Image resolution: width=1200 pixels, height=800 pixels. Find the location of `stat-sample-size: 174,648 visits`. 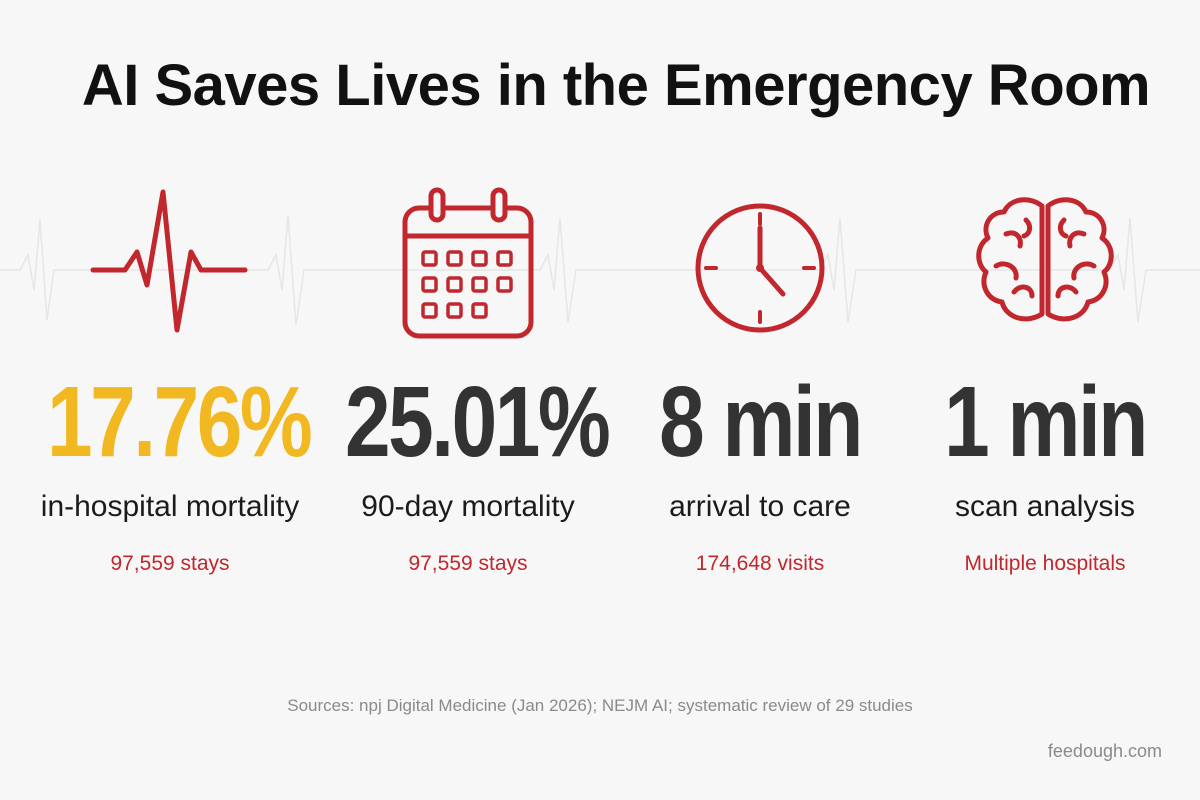

stat-sample-size: 174,648 visits is located at coordinates (760, 563).